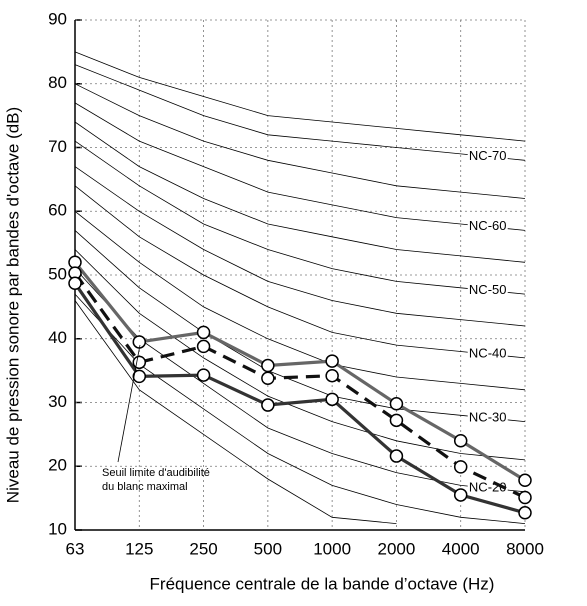  I want to click on nc-label: NC-70, so click(488, 155).